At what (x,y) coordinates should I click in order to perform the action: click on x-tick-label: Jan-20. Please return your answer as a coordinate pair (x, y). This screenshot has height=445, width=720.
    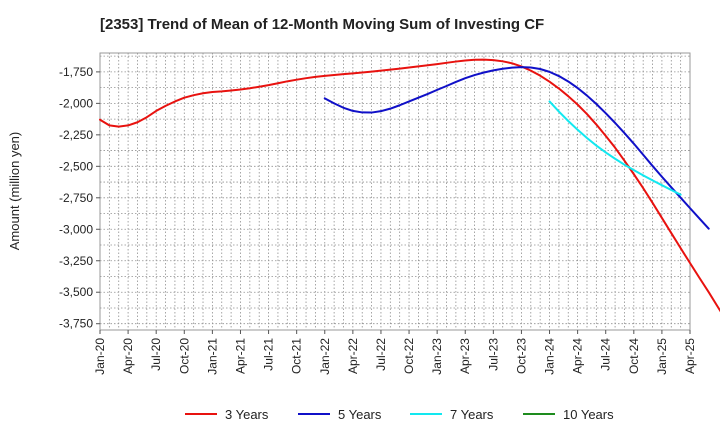
    Looking at the image, I should click on (100, 356).